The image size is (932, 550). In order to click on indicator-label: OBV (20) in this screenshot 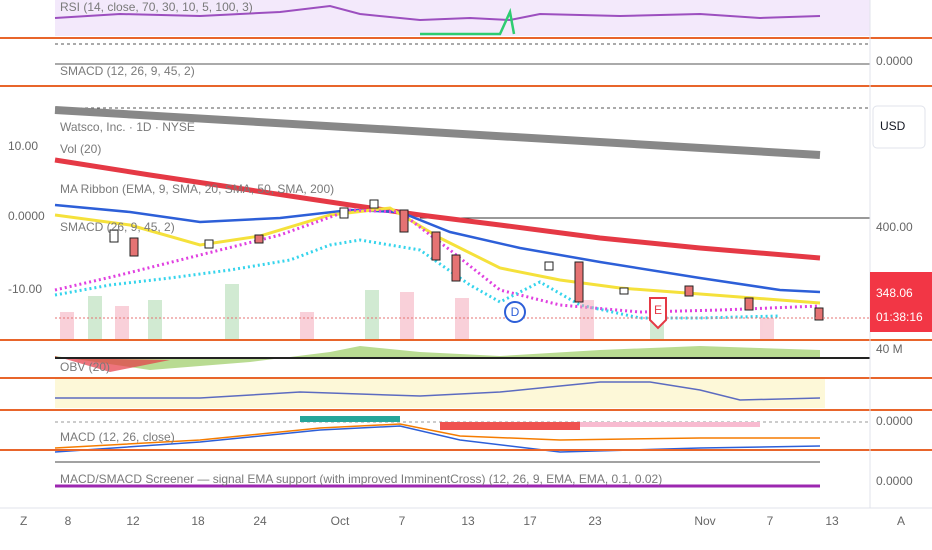, I will do `click(85, 367)`.